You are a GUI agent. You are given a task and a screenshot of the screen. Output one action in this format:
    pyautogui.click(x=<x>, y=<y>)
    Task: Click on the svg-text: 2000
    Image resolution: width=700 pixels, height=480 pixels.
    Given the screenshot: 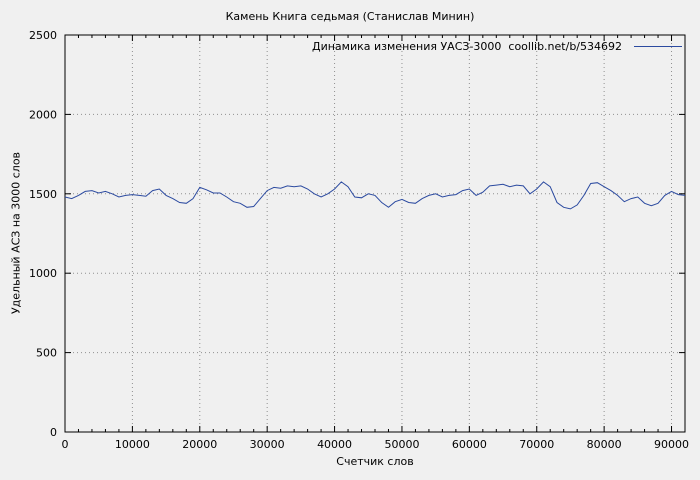 What is the action you would take?
    pyautogui.click(x=43, y=114)
    